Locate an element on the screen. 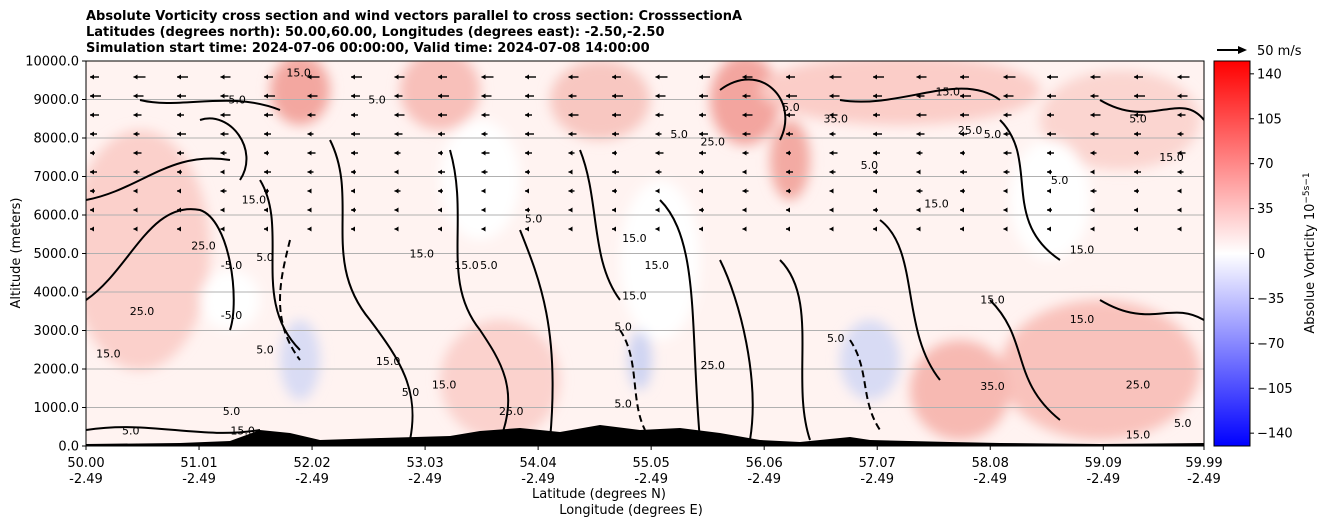 The height and width of the screenshot is (526, 1332). x-tick-label-lat: 54.04 is located at coordinates (538, 463).